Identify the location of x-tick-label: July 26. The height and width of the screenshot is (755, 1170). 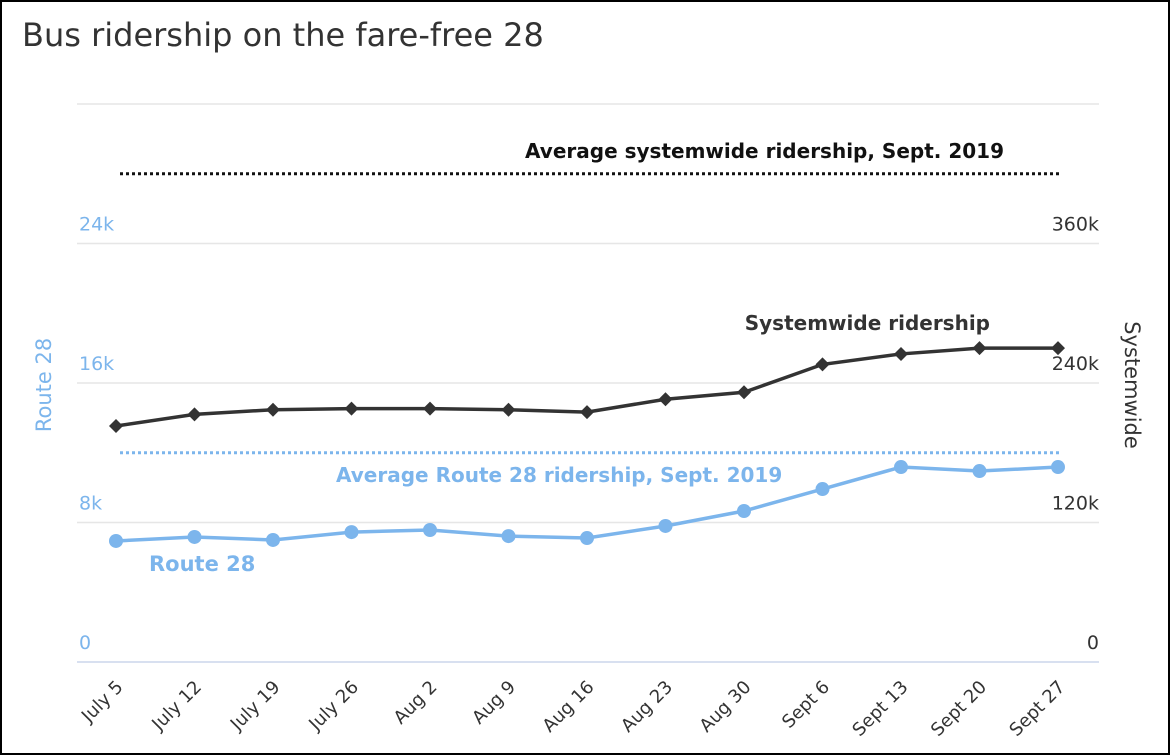
(333, 706).